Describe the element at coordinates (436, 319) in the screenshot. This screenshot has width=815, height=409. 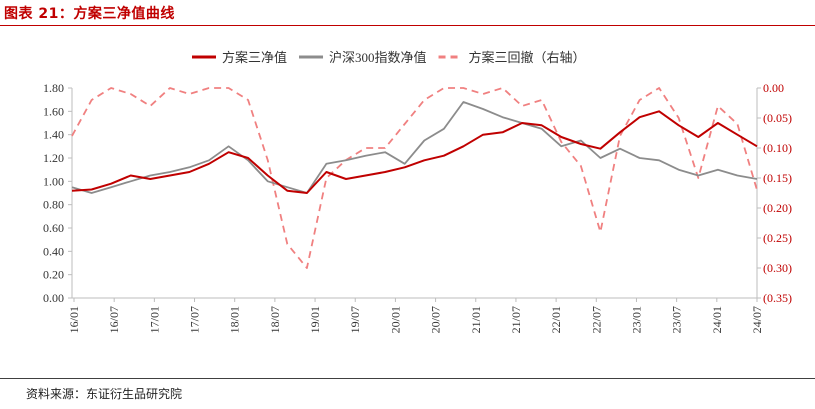
I see `x-tick-label: 20/07` at that location.